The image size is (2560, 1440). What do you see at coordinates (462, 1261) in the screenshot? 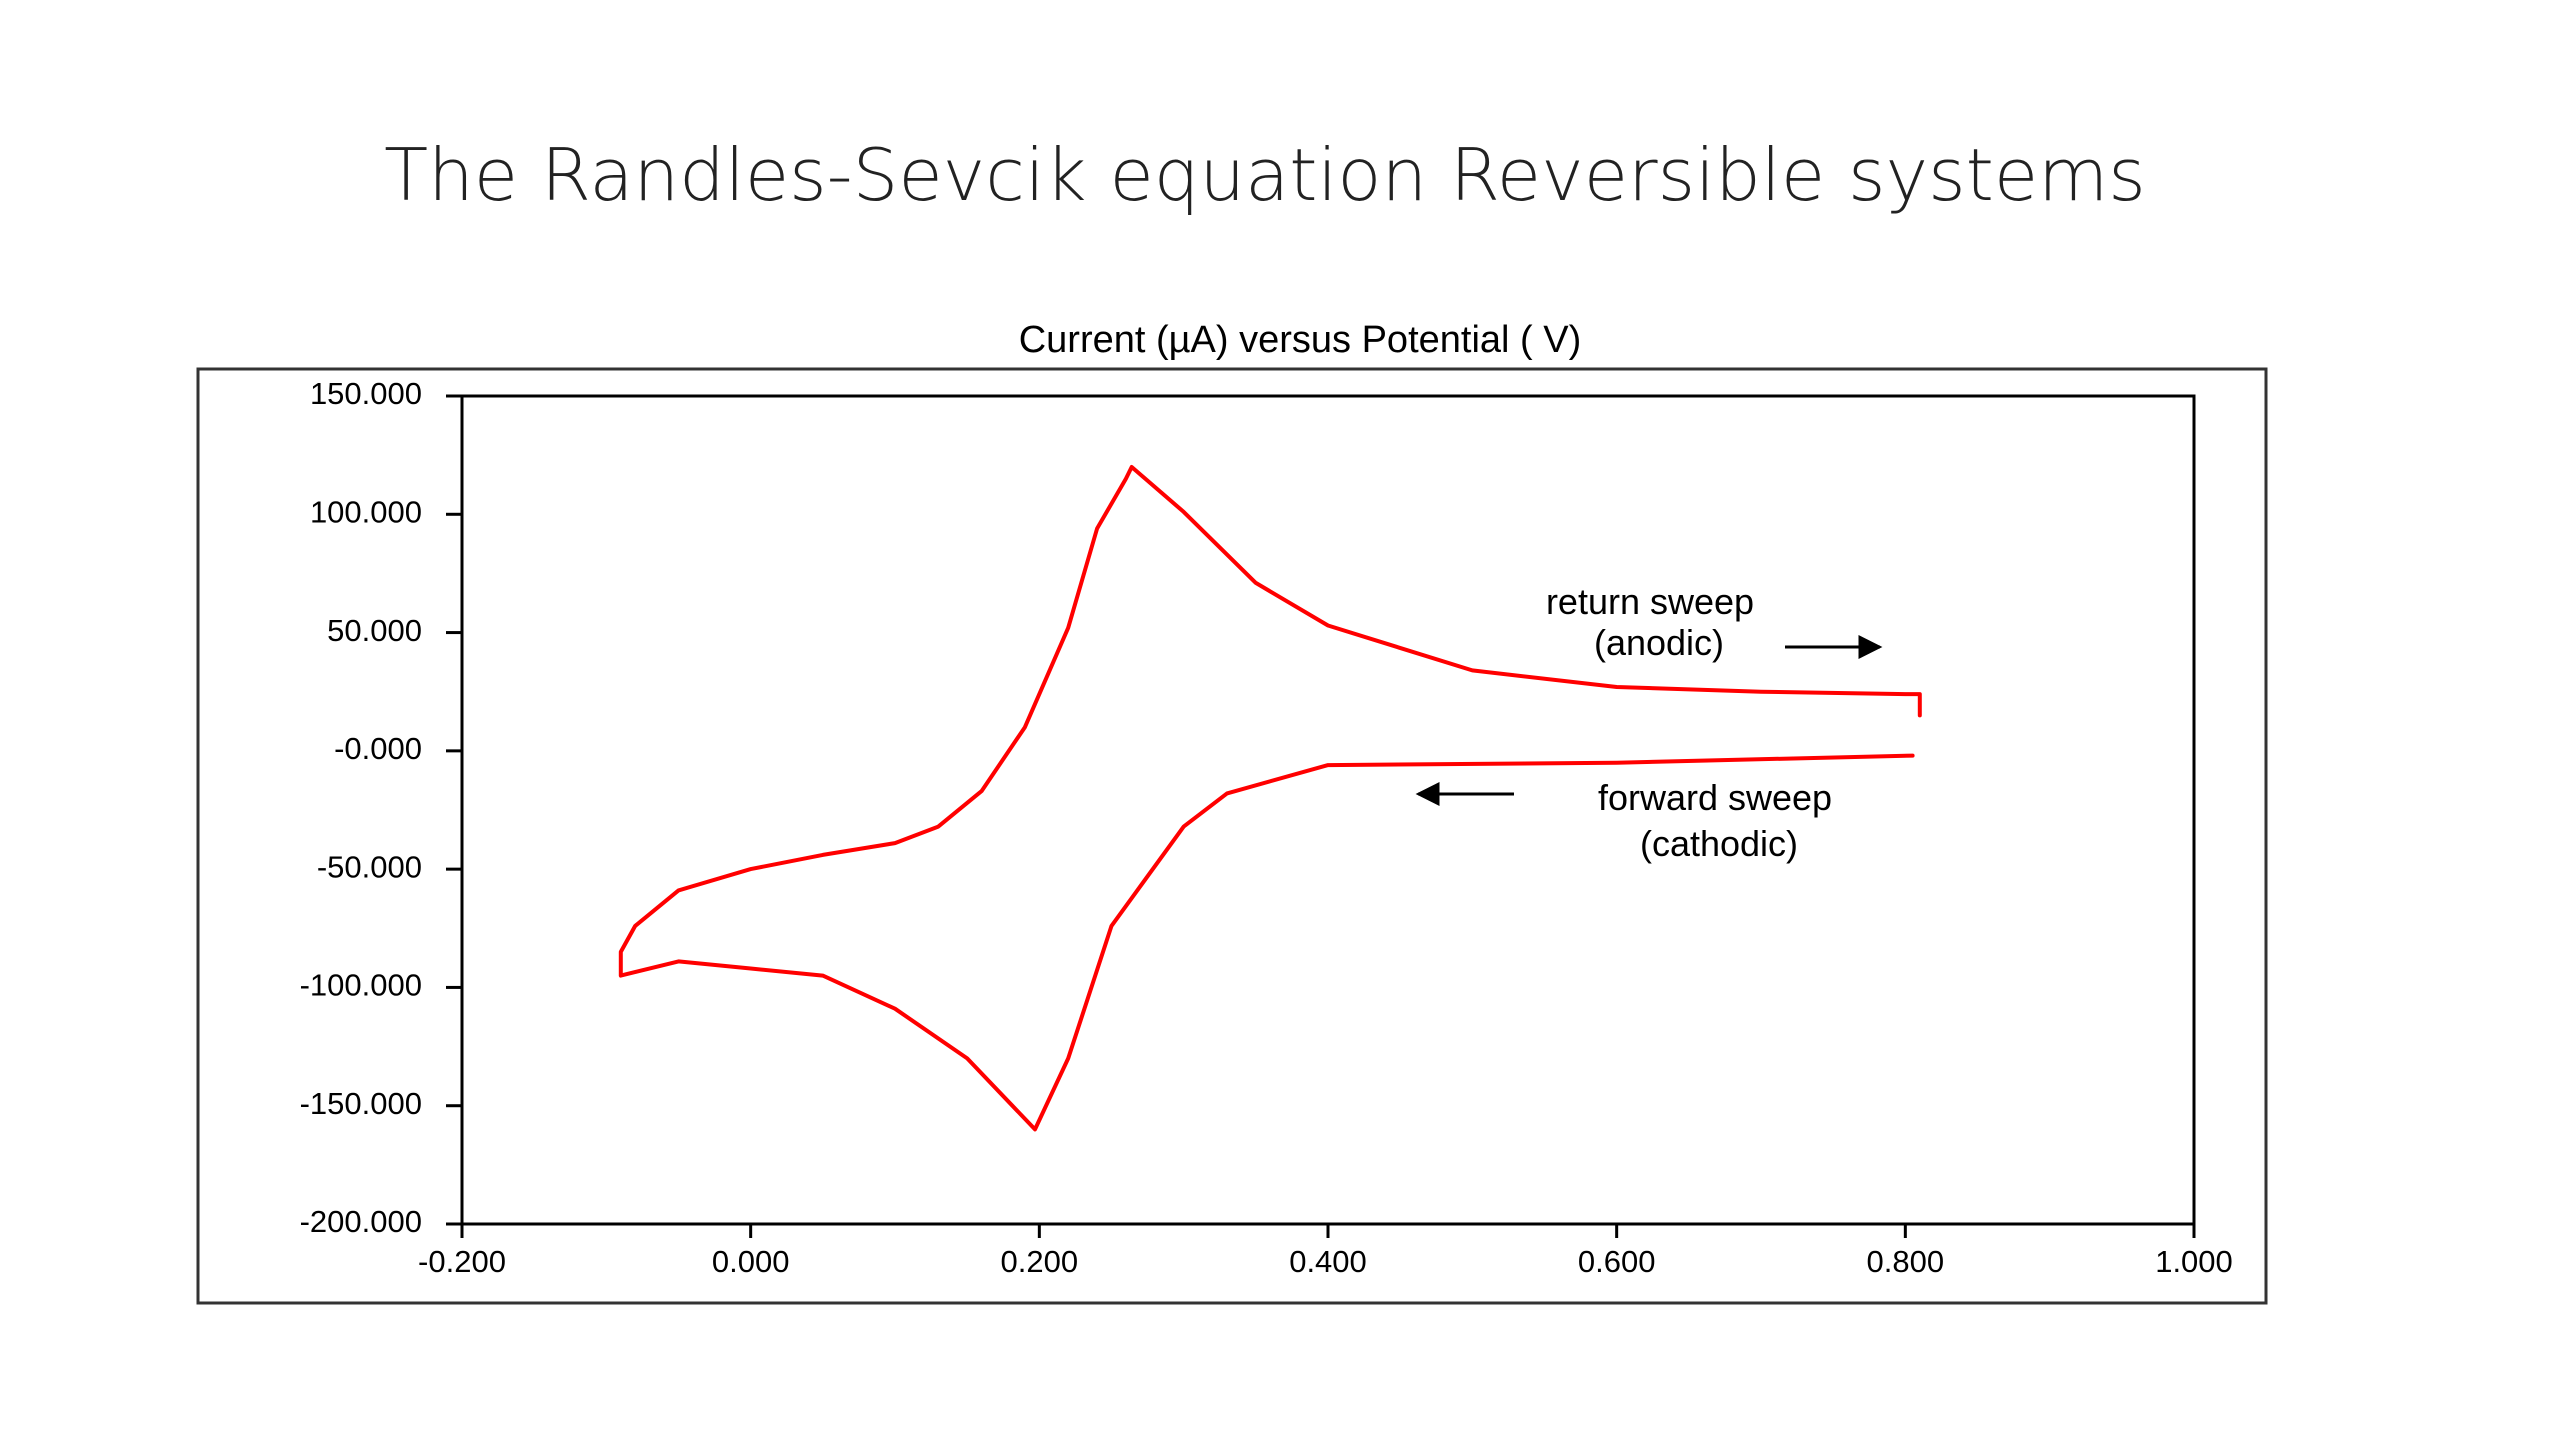
I see `x-tick-label: -0.200` at bounding box center [462, 1261].